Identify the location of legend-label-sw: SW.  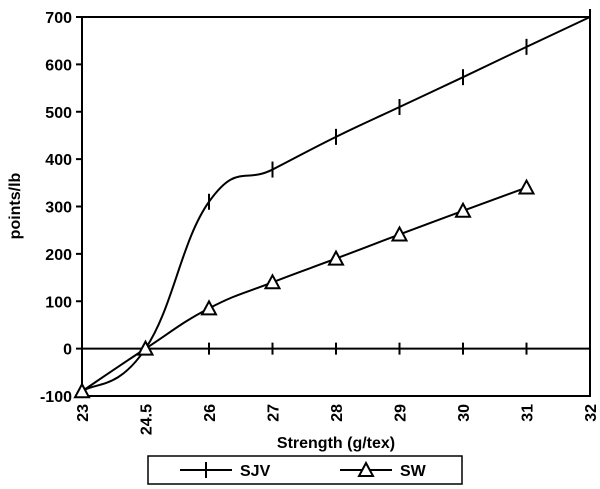
(413, 471).